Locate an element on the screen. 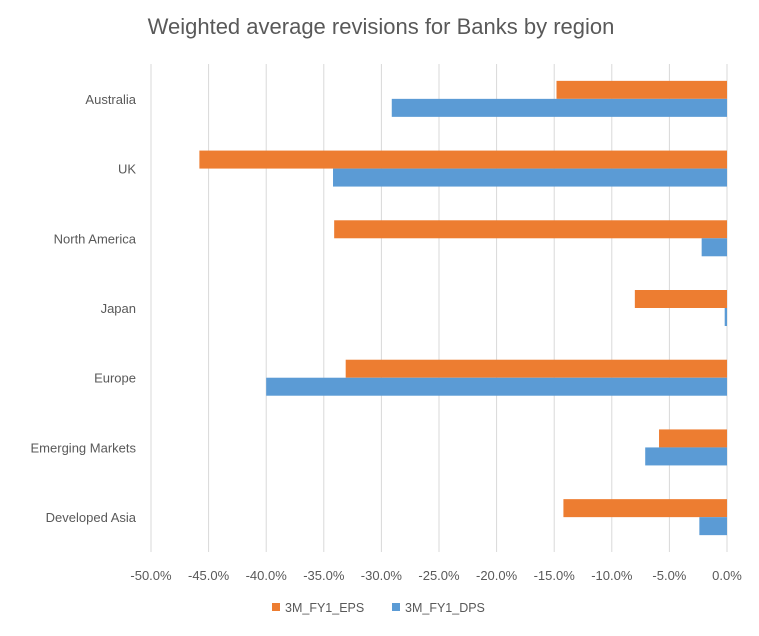 The image size is (759, 636). bar-3m-fy1-dps-developed-asia is located at coordinates (713, 526).